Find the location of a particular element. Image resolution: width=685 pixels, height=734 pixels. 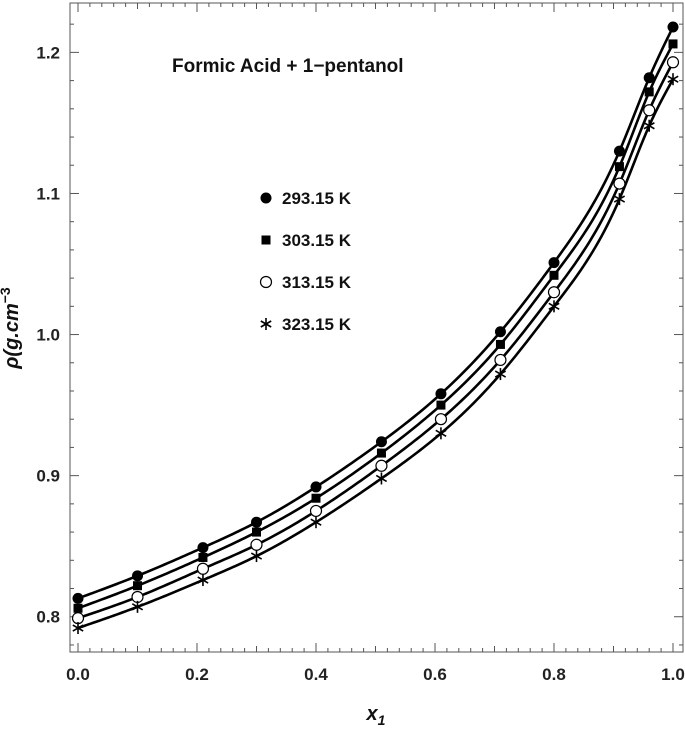

x-tick-label: 0.2 is located at coordinates (197, 674).